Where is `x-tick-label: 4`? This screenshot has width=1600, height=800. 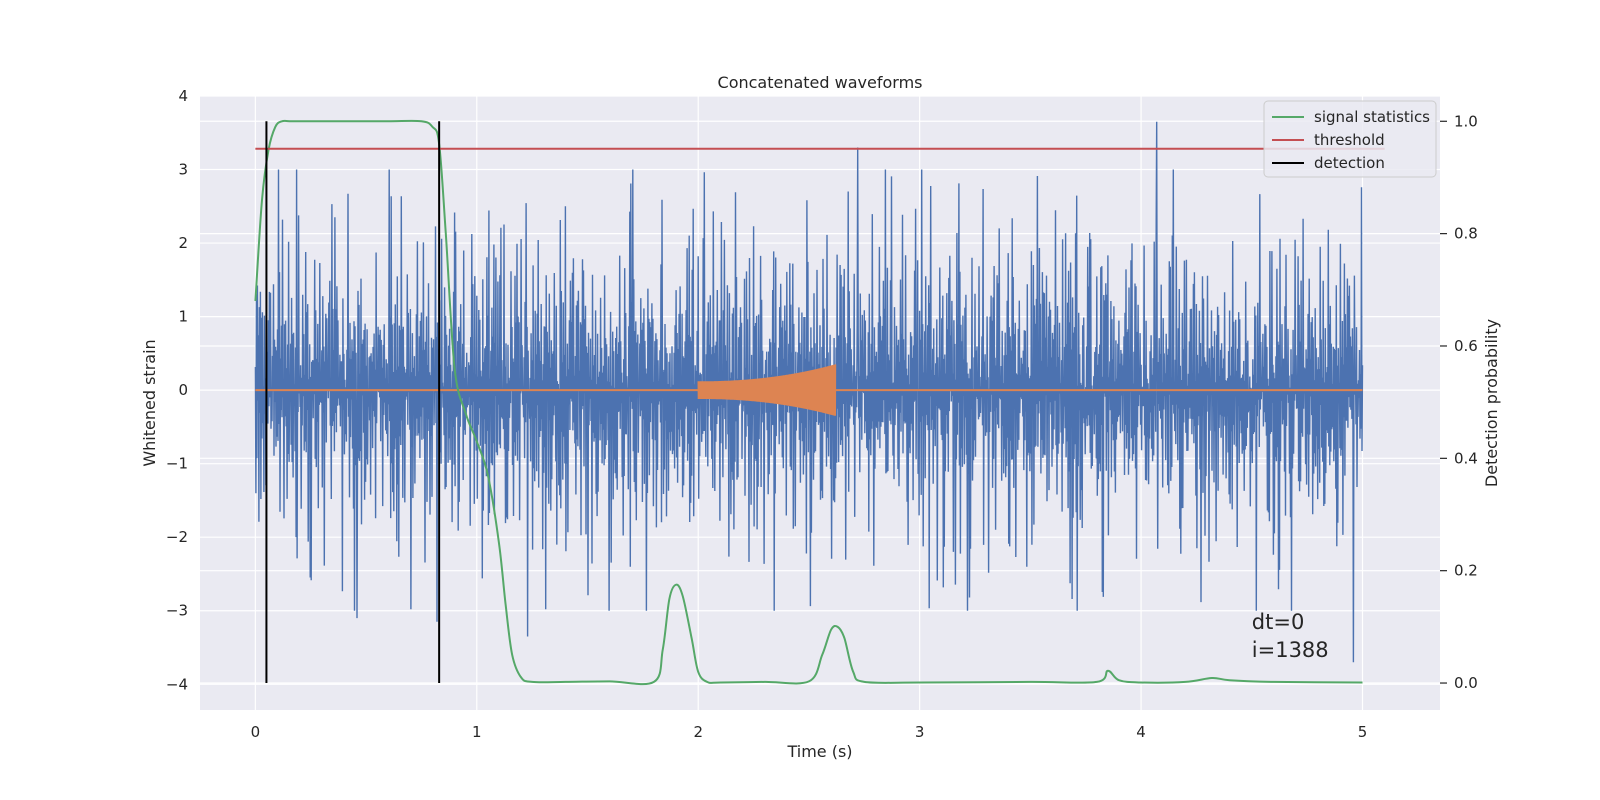
x-tick-label: 4 is located at coordinates (1141, 732).